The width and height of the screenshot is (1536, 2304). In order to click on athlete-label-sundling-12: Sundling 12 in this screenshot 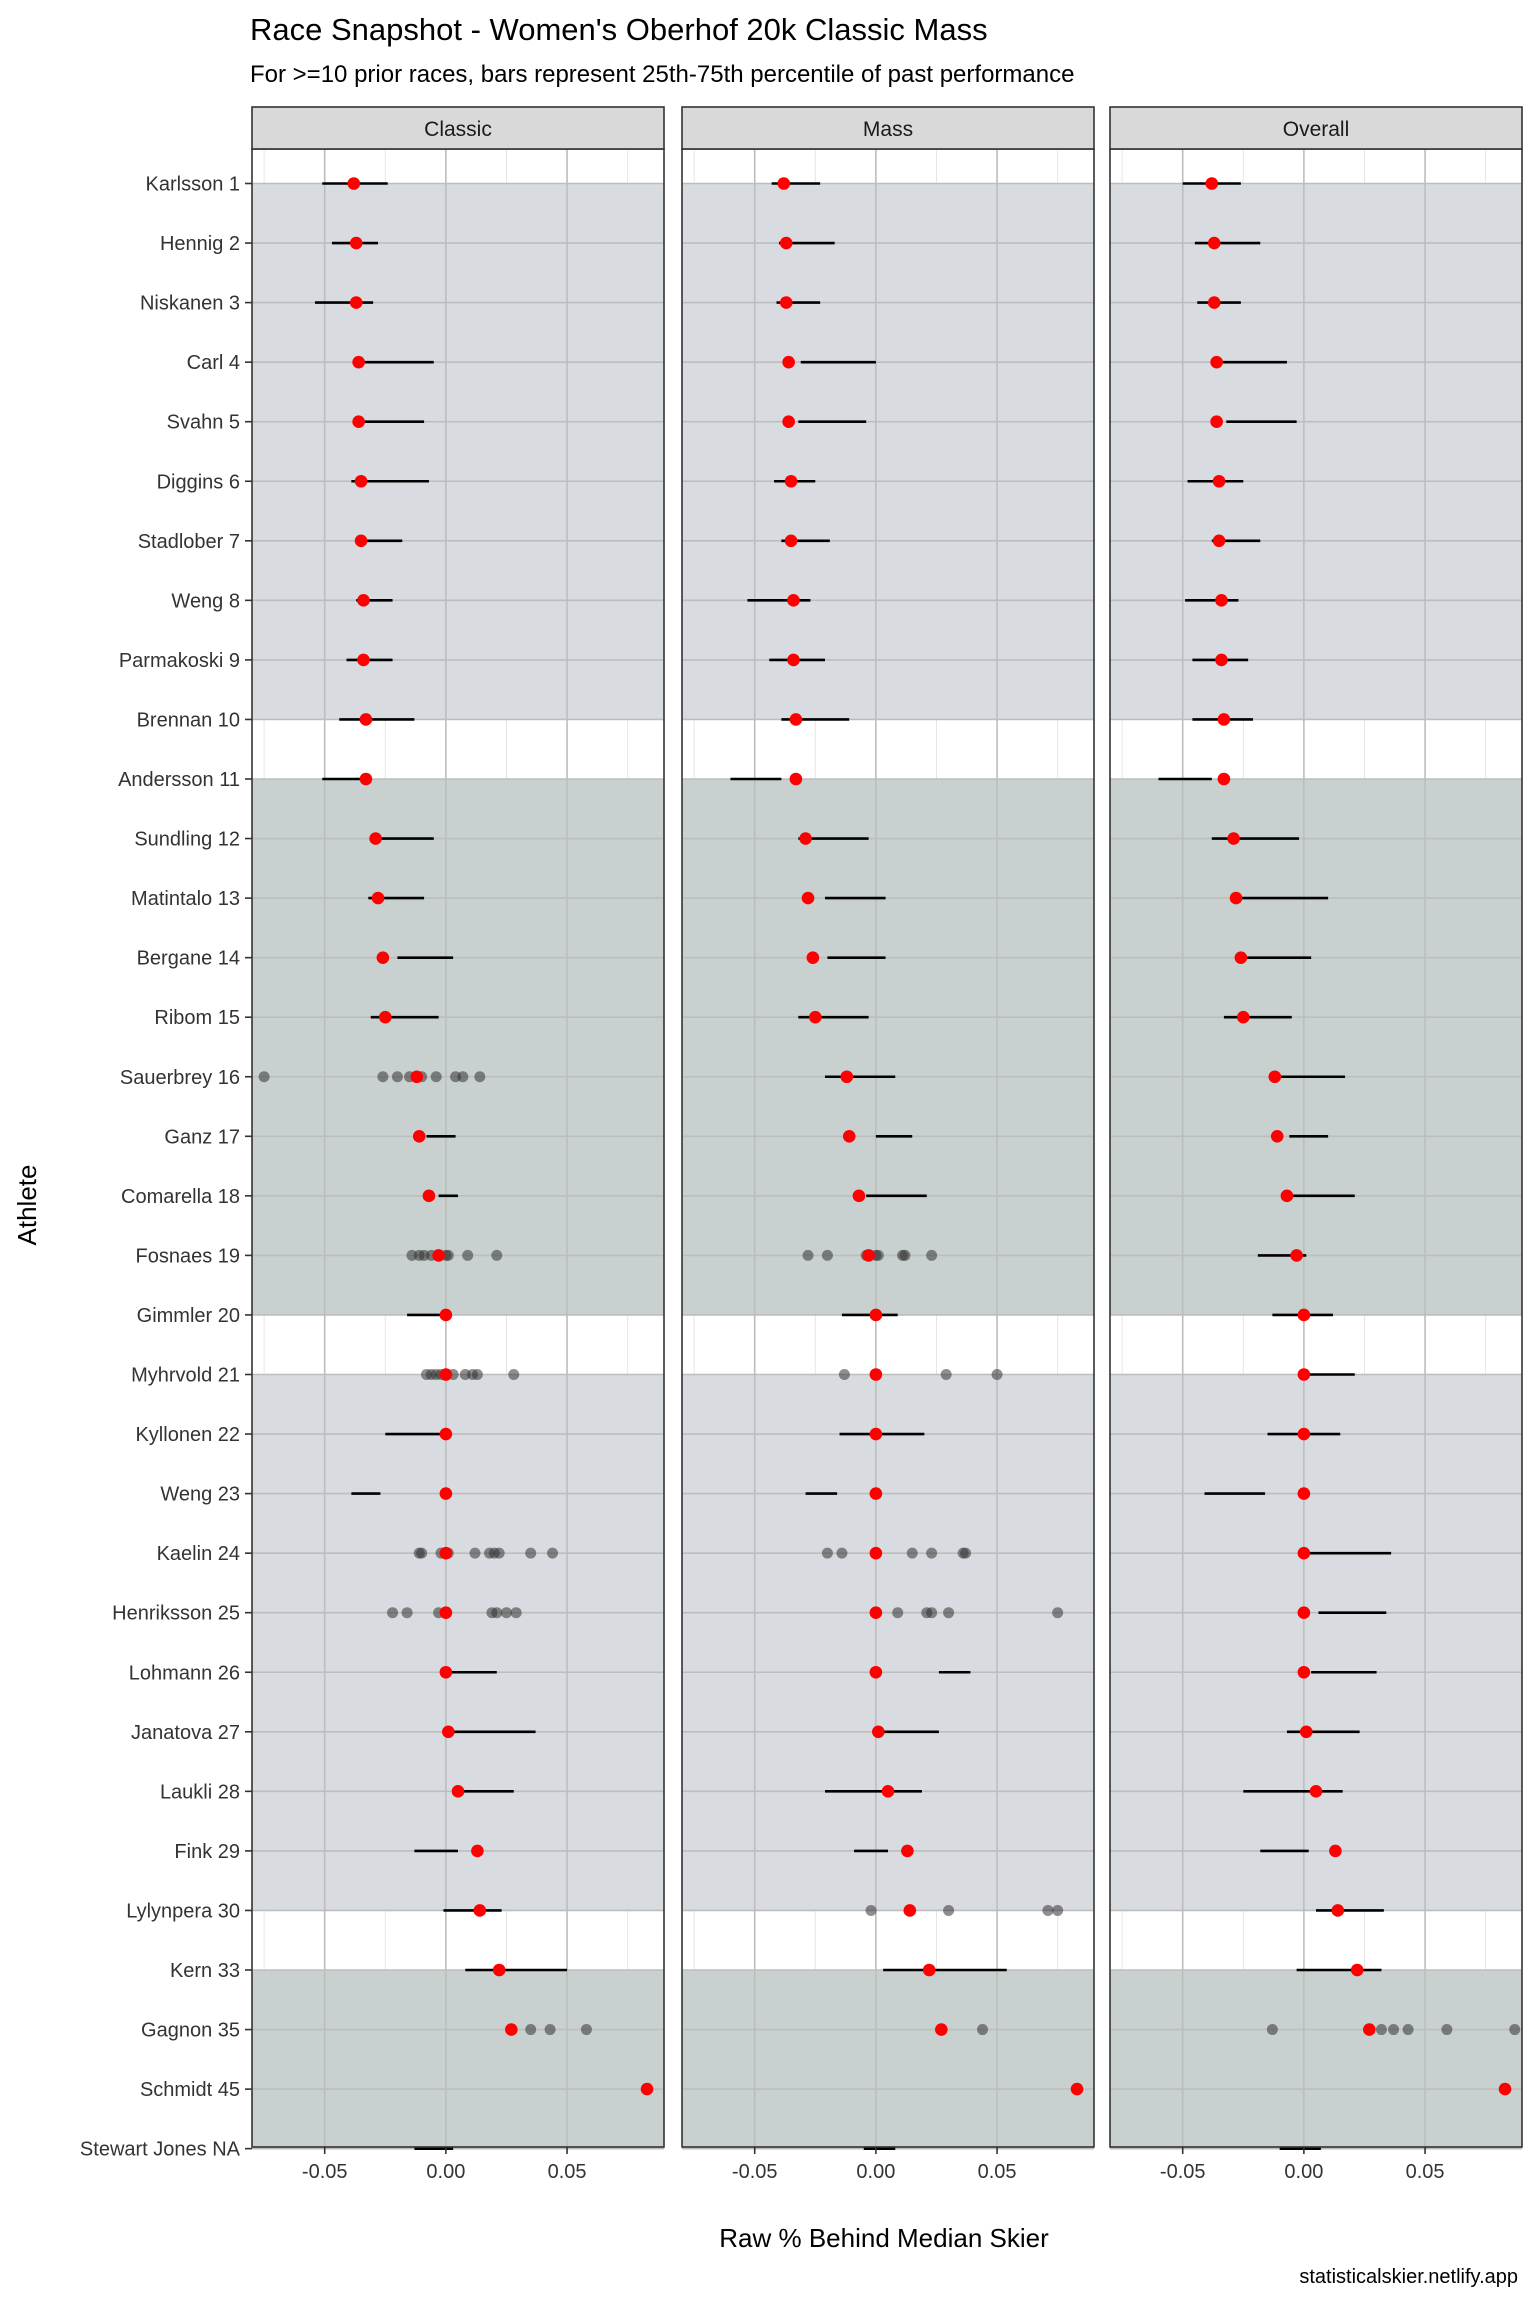, I will do `click(187, 840)`.